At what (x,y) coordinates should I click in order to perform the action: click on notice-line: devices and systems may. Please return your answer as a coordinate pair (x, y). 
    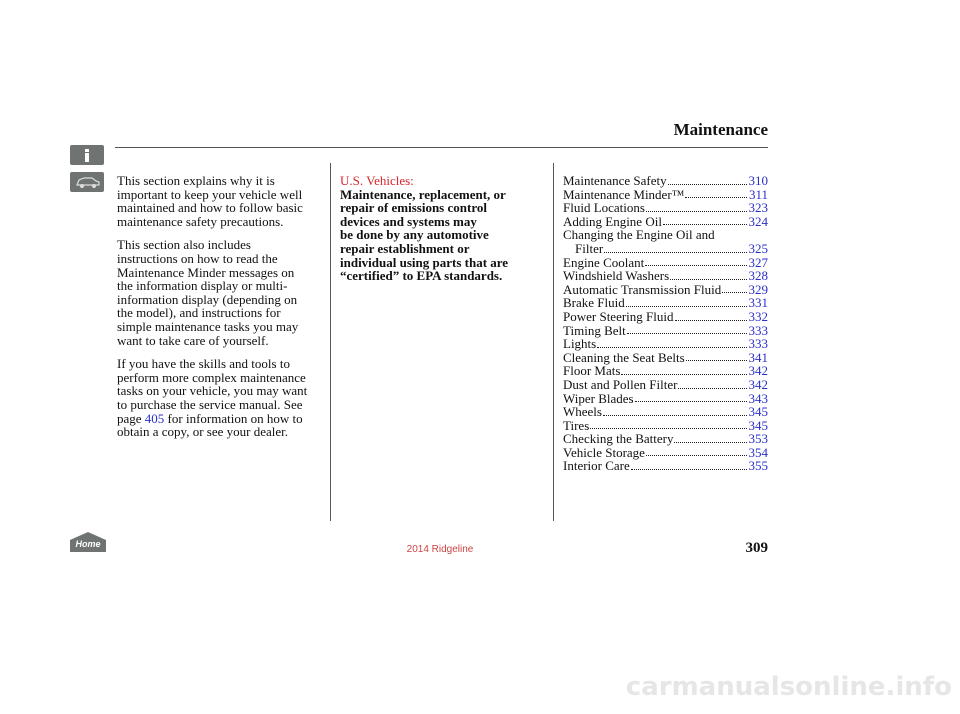
    Looking at the image, I should click on (408, 221).